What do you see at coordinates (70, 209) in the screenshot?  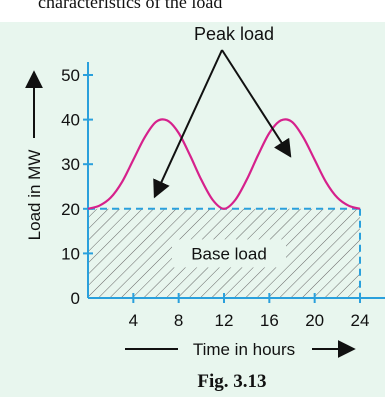 I see `y-tick-label: 20` at bounding box center [70, 209].